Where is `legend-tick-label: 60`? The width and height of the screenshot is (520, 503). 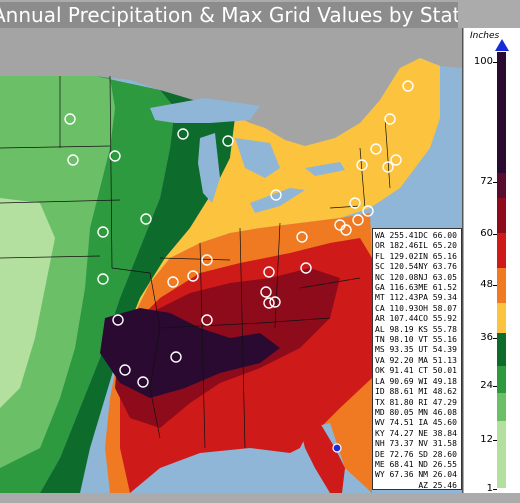 legend-tick-label: 60 is located at coordinates (486, 233).